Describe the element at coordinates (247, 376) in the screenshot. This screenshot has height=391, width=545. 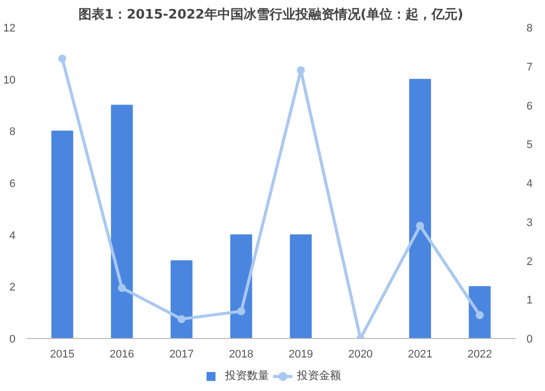
I see `legend-label: 投资数量` at that location.